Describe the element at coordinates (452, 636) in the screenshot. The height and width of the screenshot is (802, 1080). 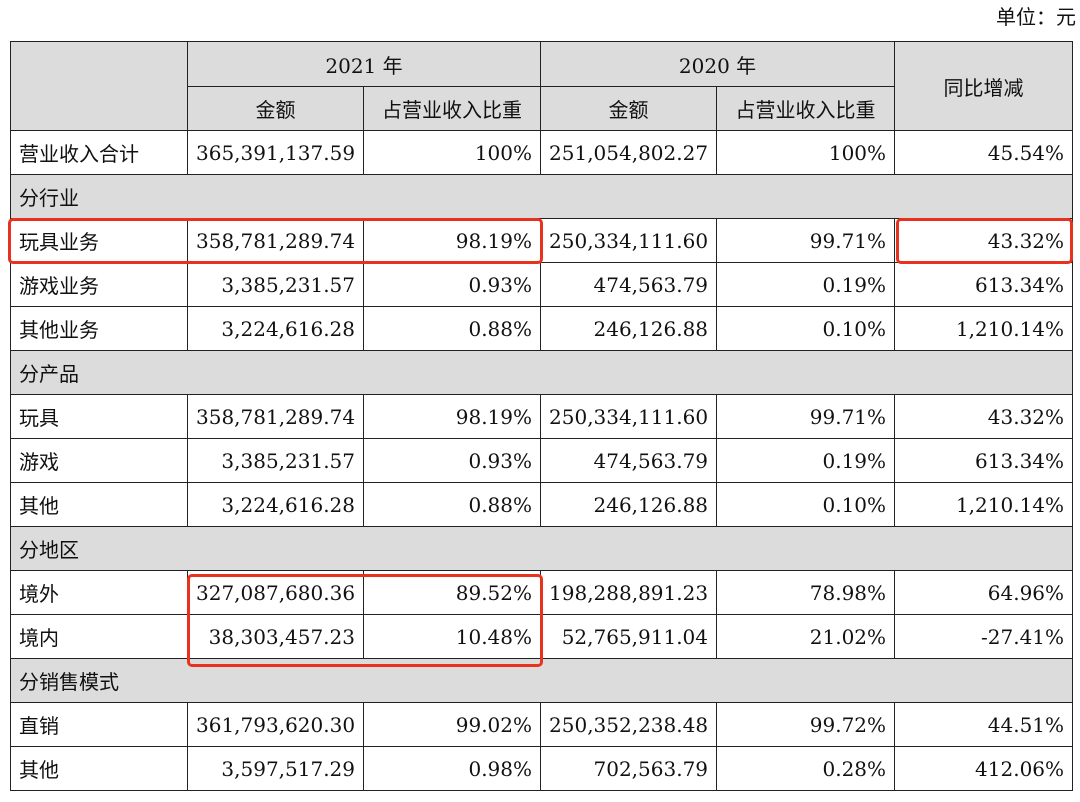
I see `cell-ratio-2021: 10.48%` at that location.